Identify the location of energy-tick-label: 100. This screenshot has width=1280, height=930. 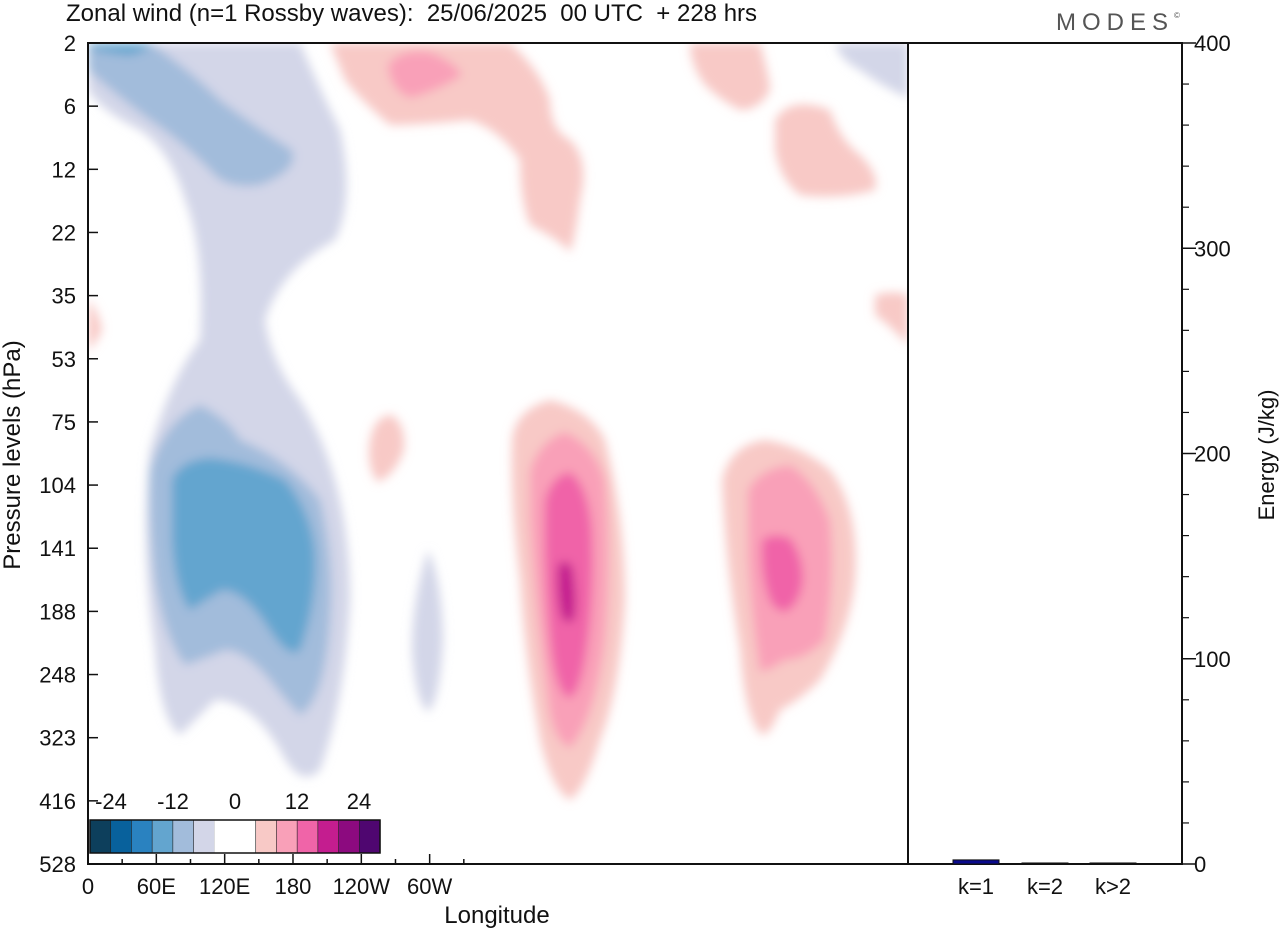
(1212, 659).